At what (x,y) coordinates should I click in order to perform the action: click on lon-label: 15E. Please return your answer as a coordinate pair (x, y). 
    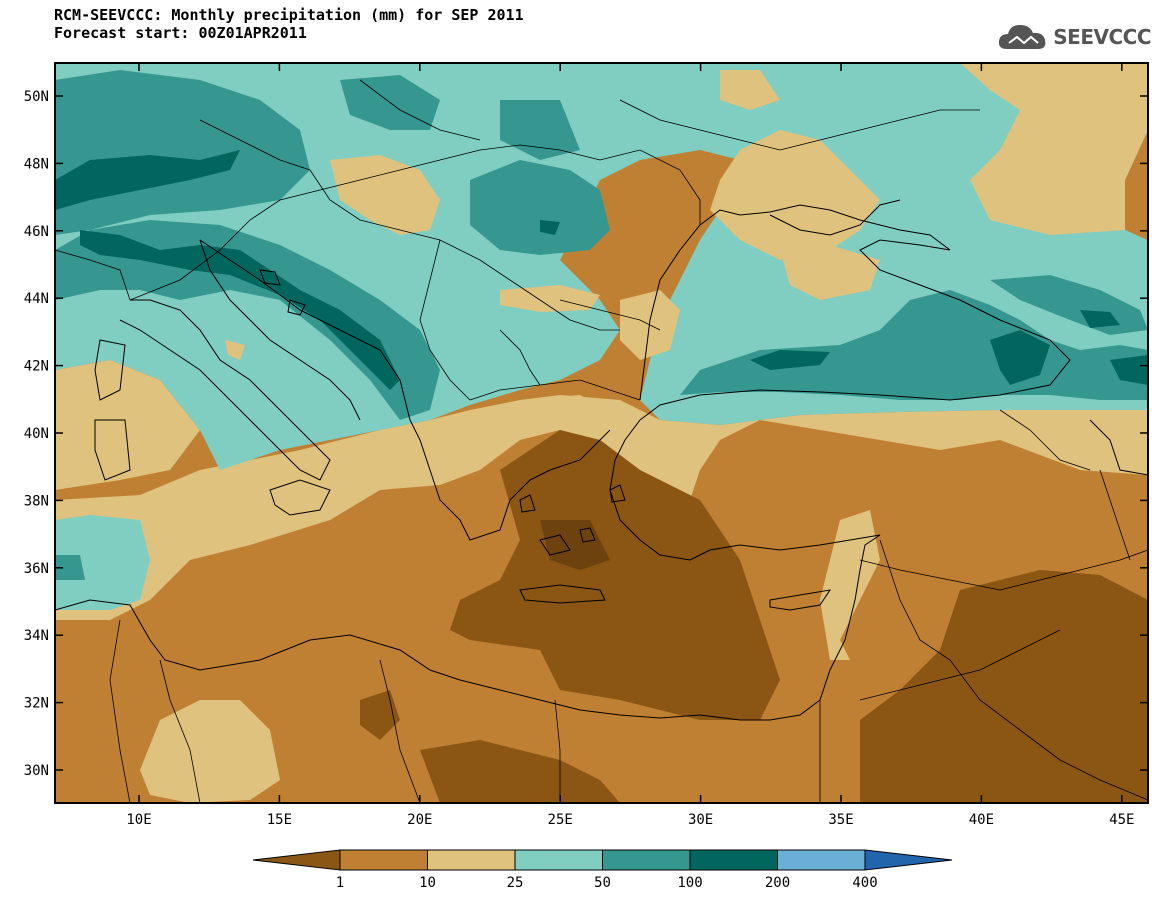
    Looking at the image, I should click on (279, 820).